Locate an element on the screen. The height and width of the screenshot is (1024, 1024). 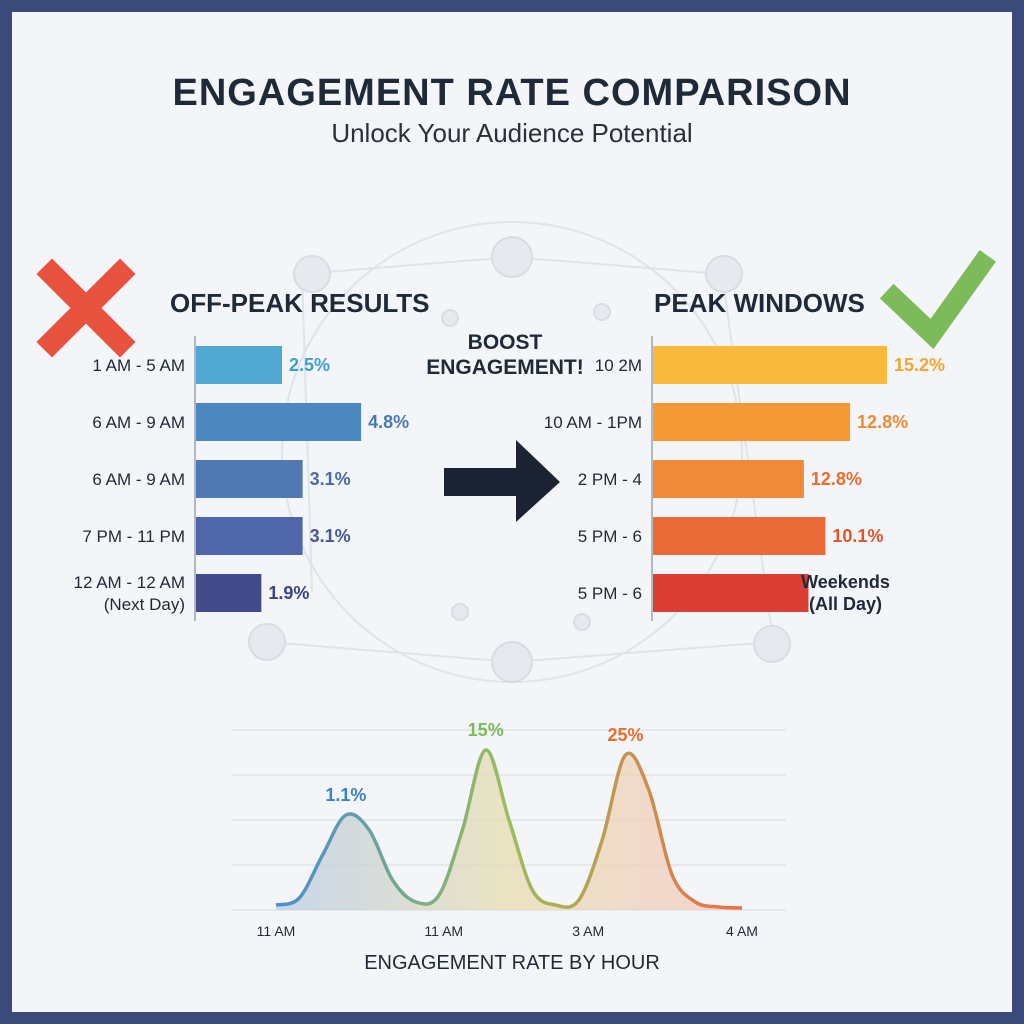
curve-line is located at coordinates (509, 829).